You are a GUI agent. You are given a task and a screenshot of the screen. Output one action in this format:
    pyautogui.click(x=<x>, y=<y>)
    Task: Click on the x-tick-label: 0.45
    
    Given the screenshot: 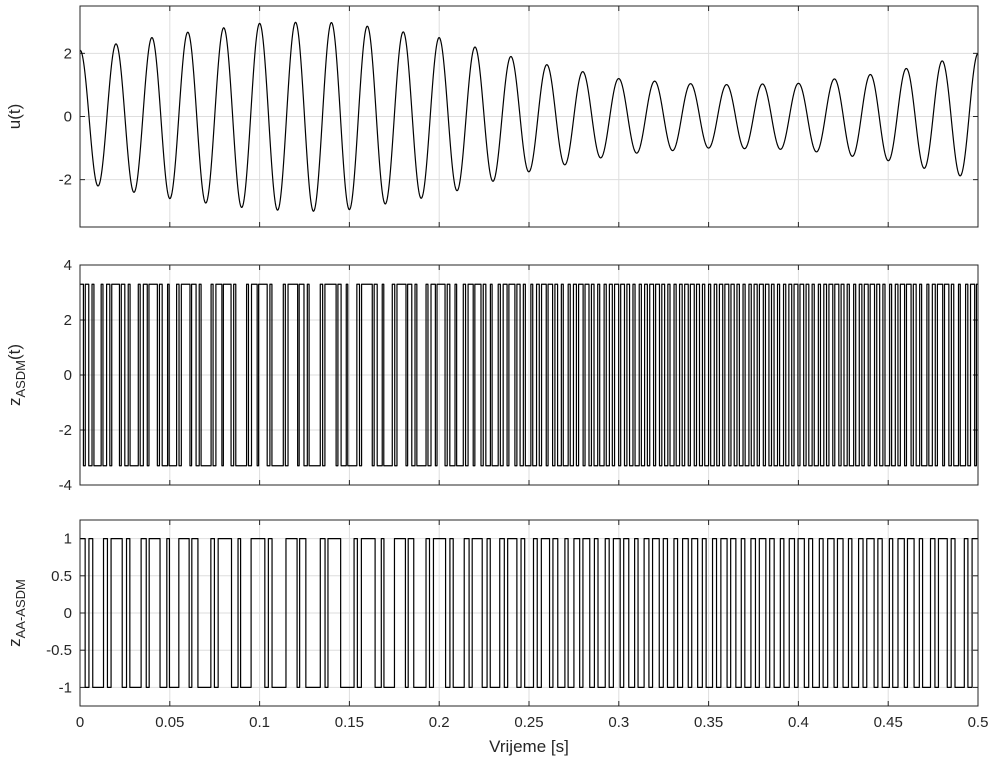 What is the action you would take?
    pyautogui.click(x=888, y=722)
    